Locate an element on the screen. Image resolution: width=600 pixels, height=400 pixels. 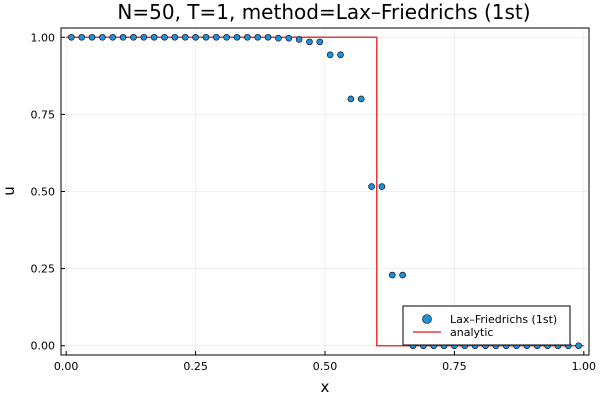
y-tick-label: 0.25 is located at coordinates (43, 269).